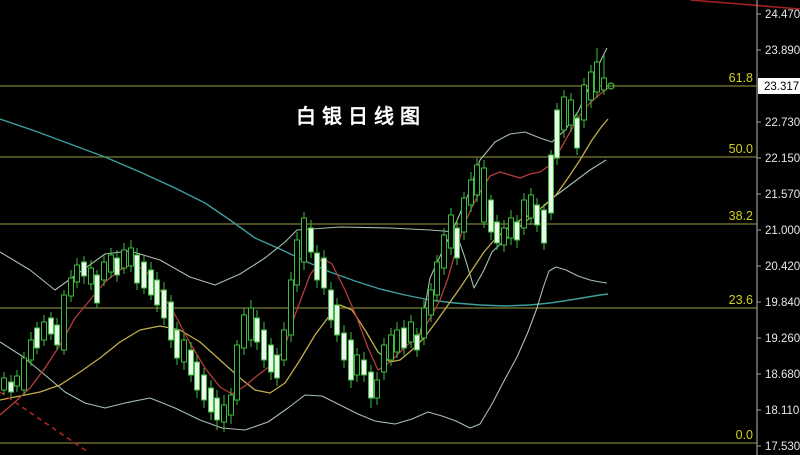 This screenshot has width=800, height=455. What do you see at coordinates (782, 123) in the screenshot?
I see `axis-tick-label: 22.730` at bounding box center [782, 123].